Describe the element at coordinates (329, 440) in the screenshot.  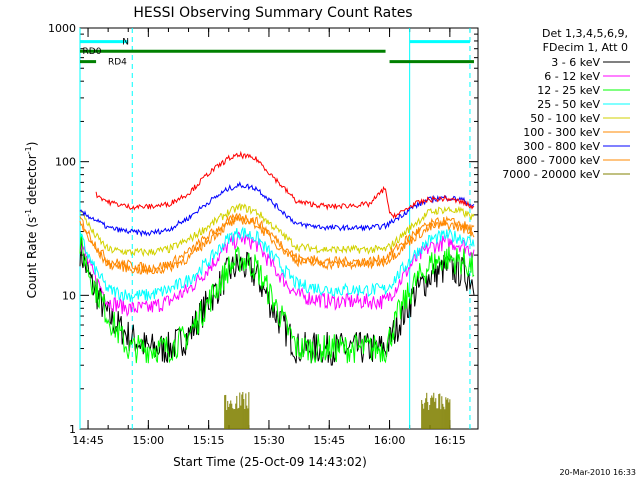
I see `x-tick-label: 15:45` at that location.